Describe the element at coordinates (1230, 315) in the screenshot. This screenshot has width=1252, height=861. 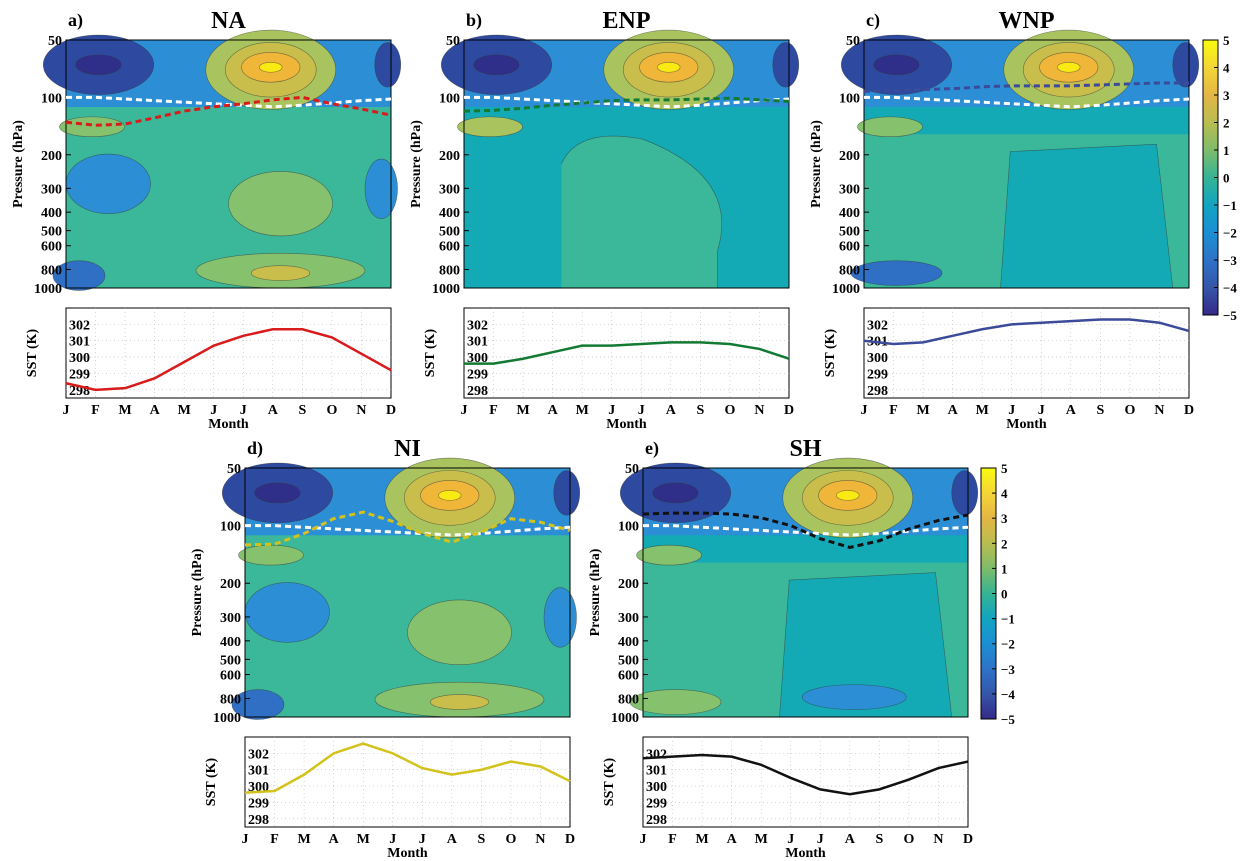
I see `colorbar-tick-label: −5` at that location.